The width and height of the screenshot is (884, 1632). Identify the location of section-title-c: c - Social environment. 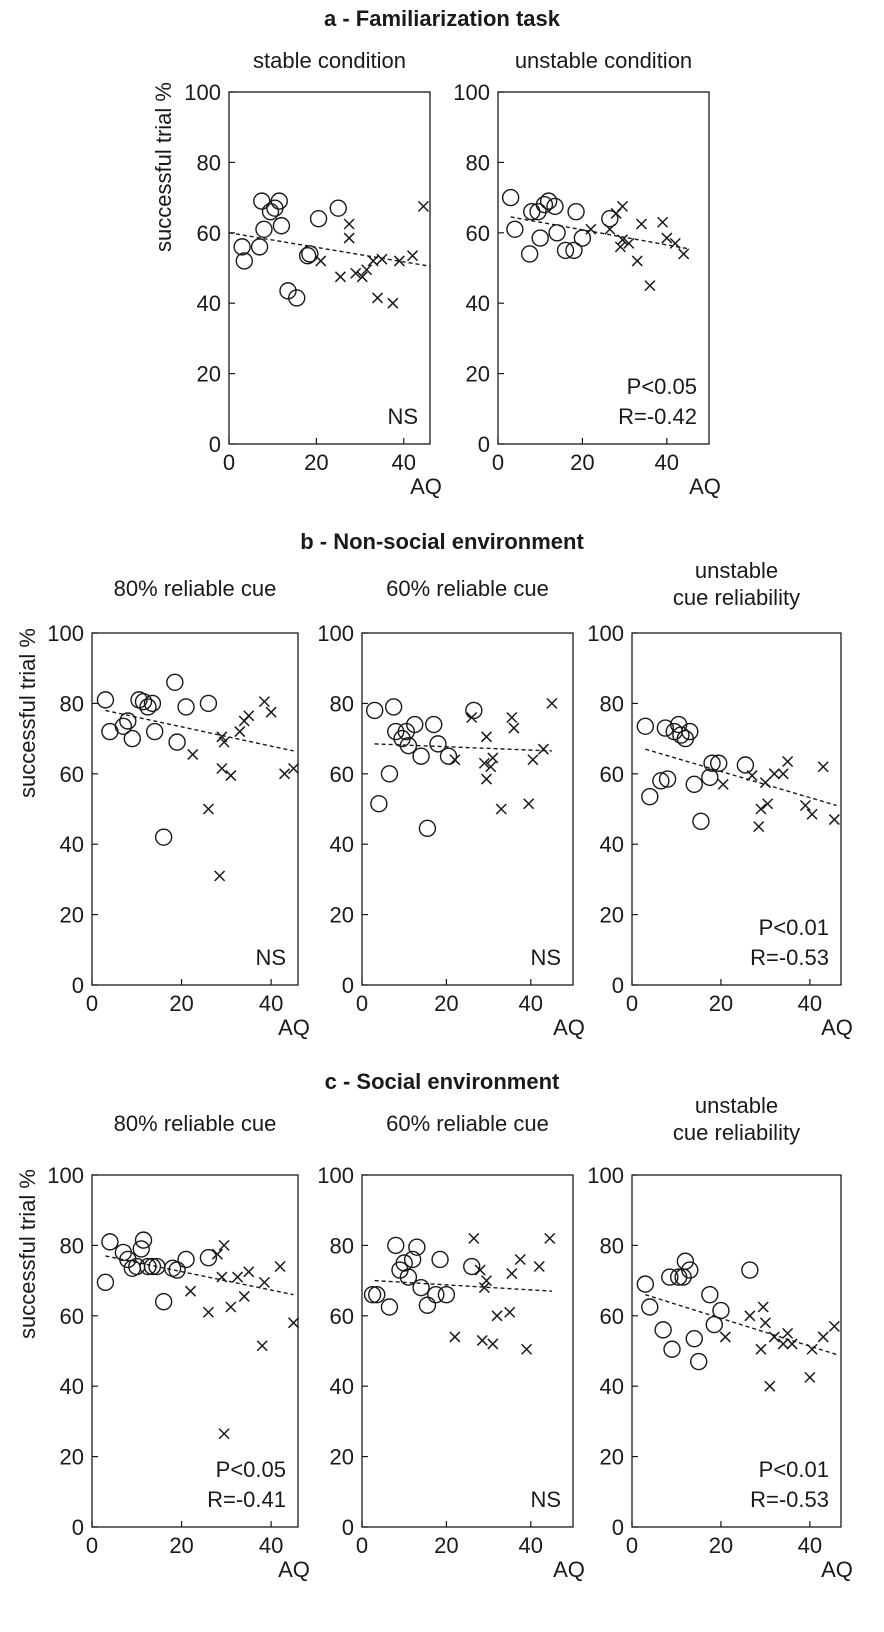
(442, 1081).